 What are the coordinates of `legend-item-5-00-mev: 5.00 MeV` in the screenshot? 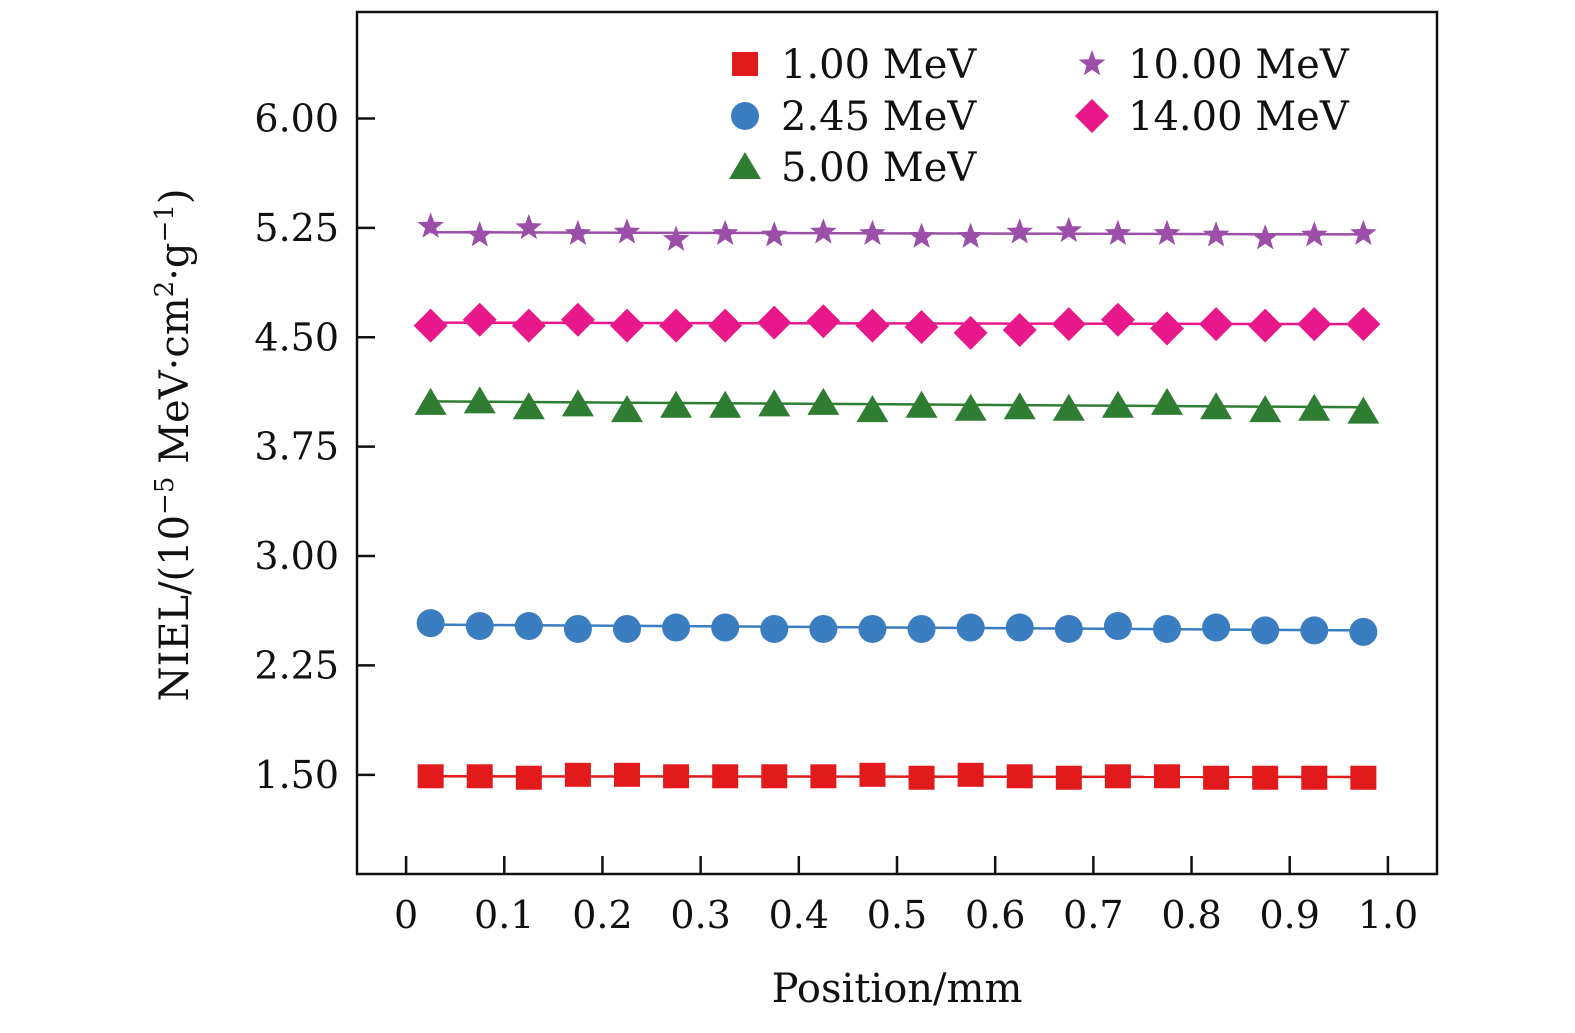 It's located at (853, 168).